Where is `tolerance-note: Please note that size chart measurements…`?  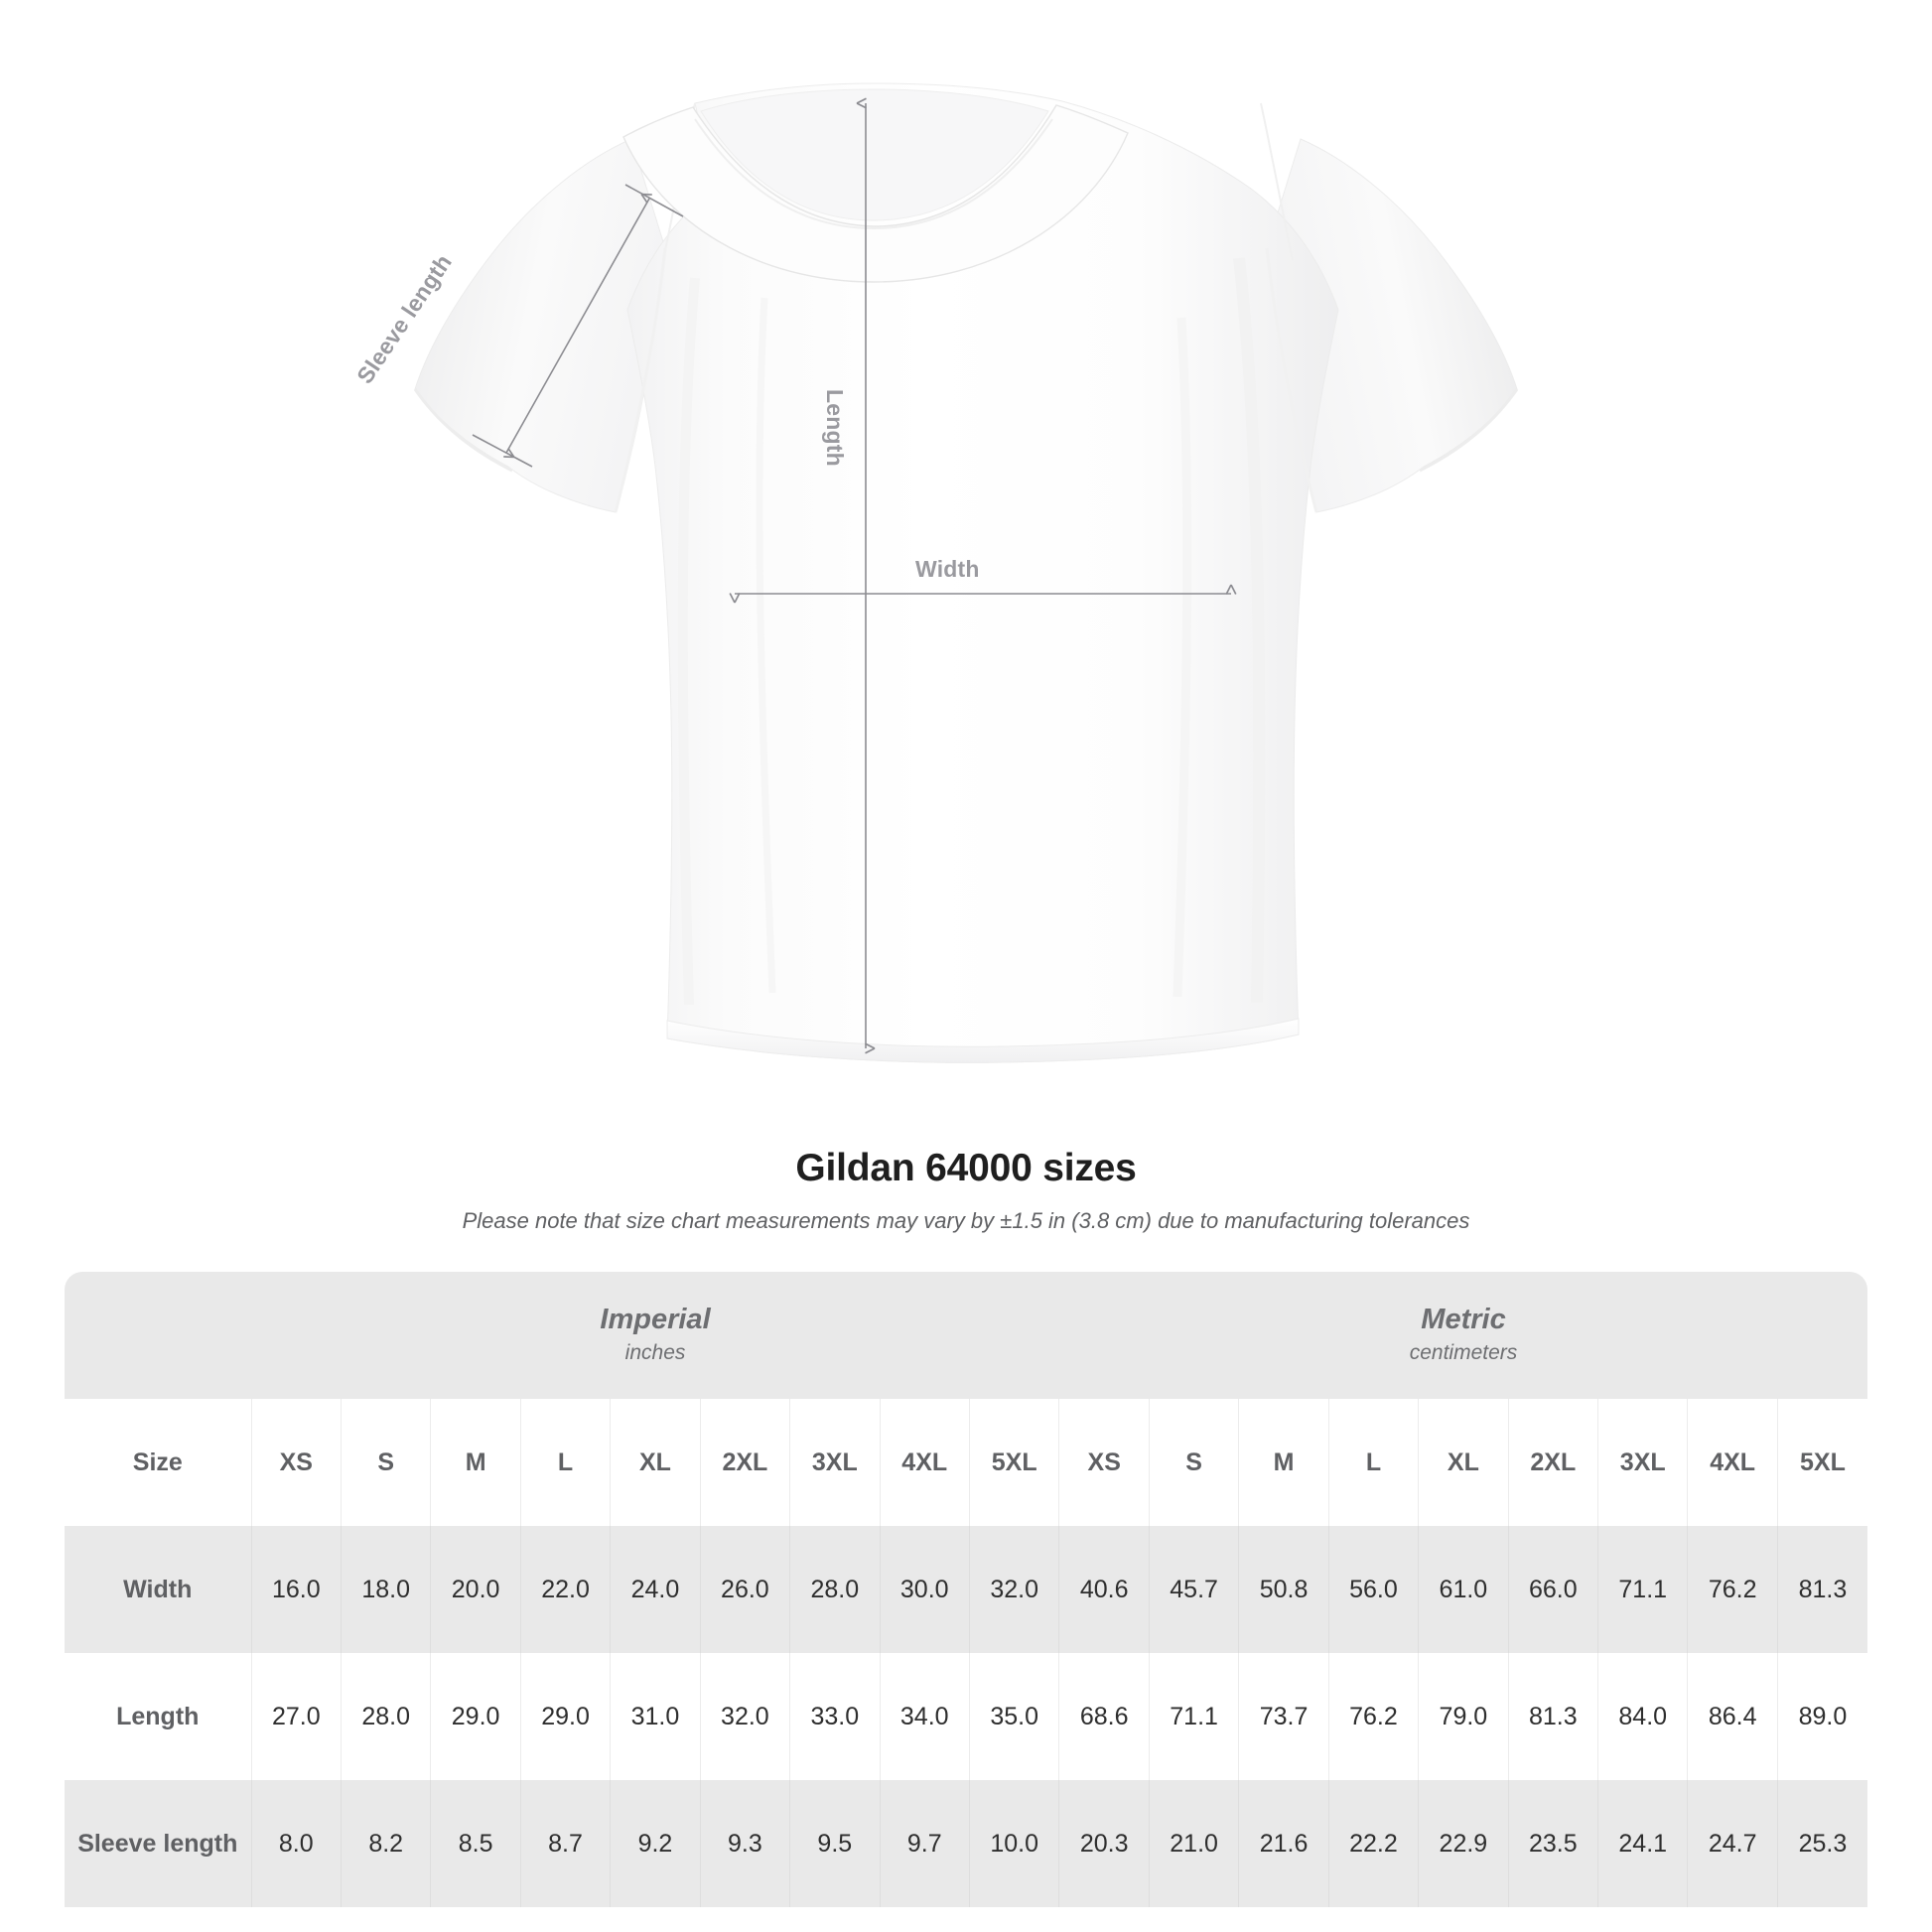
tolerance-note: Please note that size chart measurements… is located at coordinates (966, 1220).